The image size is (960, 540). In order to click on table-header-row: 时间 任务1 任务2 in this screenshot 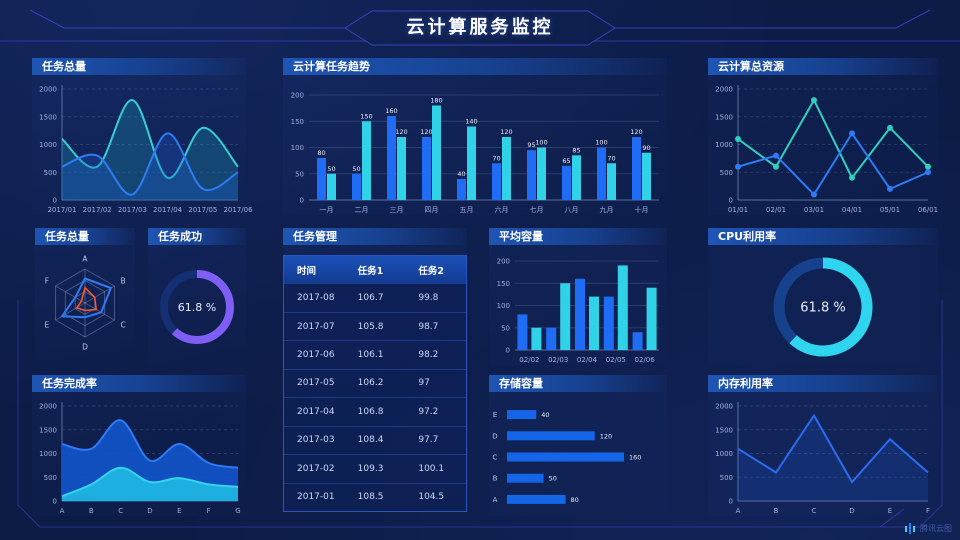, I will do `click(375, 270)`.